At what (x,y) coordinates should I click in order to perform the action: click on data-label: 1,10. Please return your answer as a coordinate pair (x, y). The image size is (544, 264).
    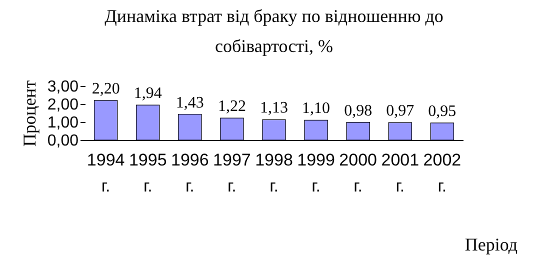
    Looking at the image, I should click on (316, 109).